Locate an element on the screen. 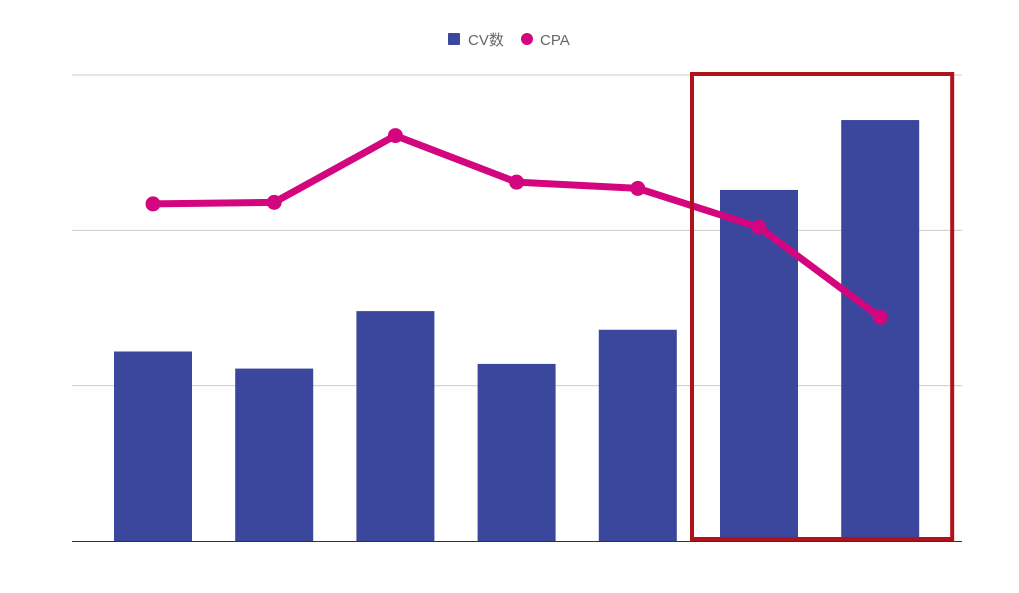 The width and height of the screenshot is (1019, 593). legend-swatch-cpa is located at coordinates (527, 39).